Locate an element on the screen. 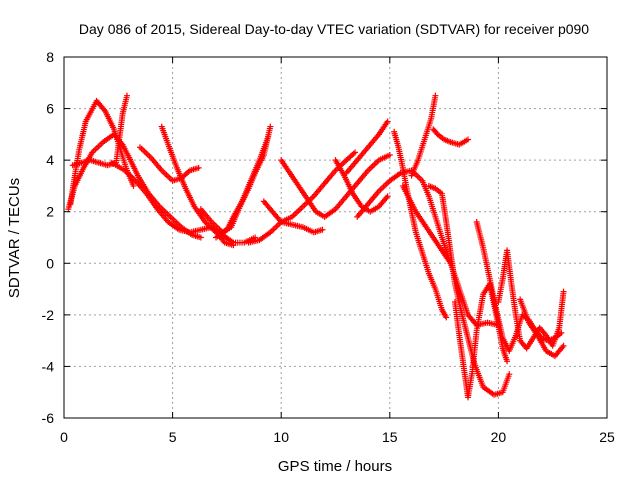  y-tick-label: -4 is located at coordinates (48, 366).